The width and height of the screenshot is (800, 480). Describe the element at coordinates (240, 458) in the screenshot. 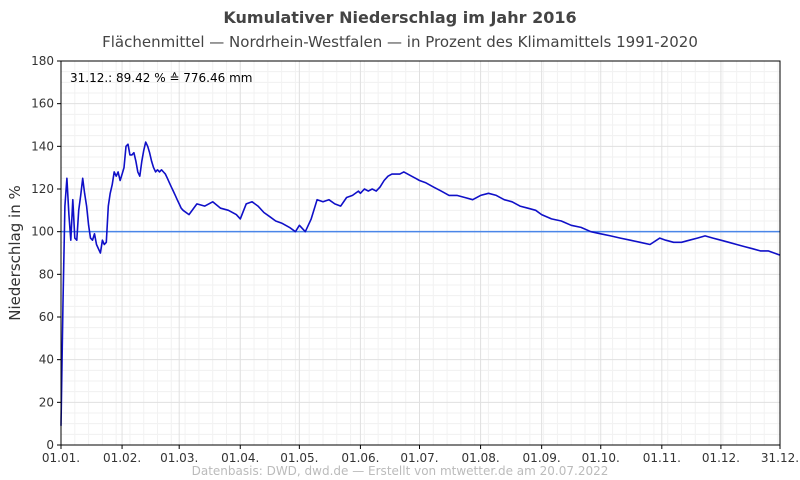

I see `x-tick-label: 01.04.` at that location.